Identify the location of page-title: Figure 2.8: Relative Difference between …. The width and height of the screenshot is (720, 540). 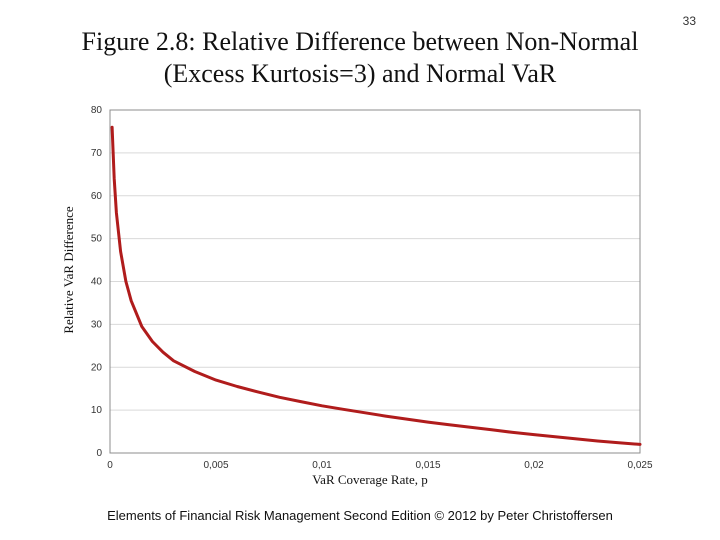
(360, 57).